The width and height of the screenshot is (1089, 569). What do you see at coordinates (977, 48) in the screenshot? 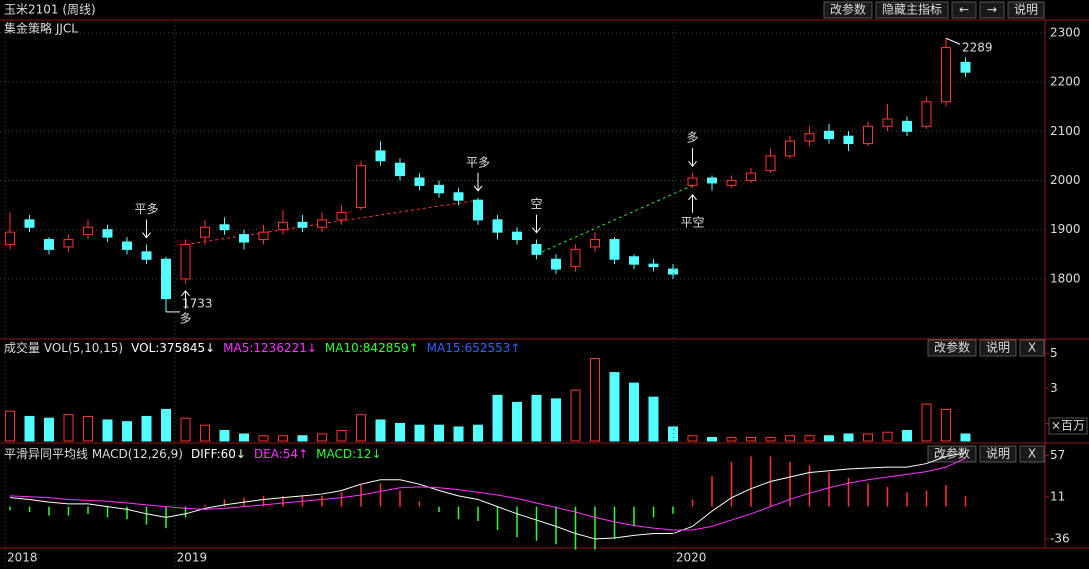
I see `extreme-label: 2289` at bounding box center [977, 48].